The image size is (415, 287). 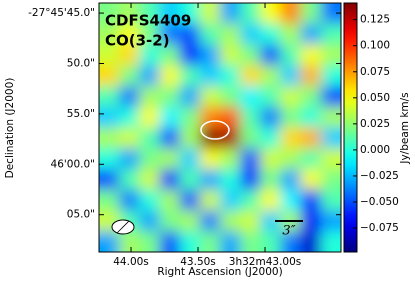 What do you see at coordinates (198, 262) in the screenshot?
I see `x-tick-label: 43.50s` at bounding box center [198, 262].